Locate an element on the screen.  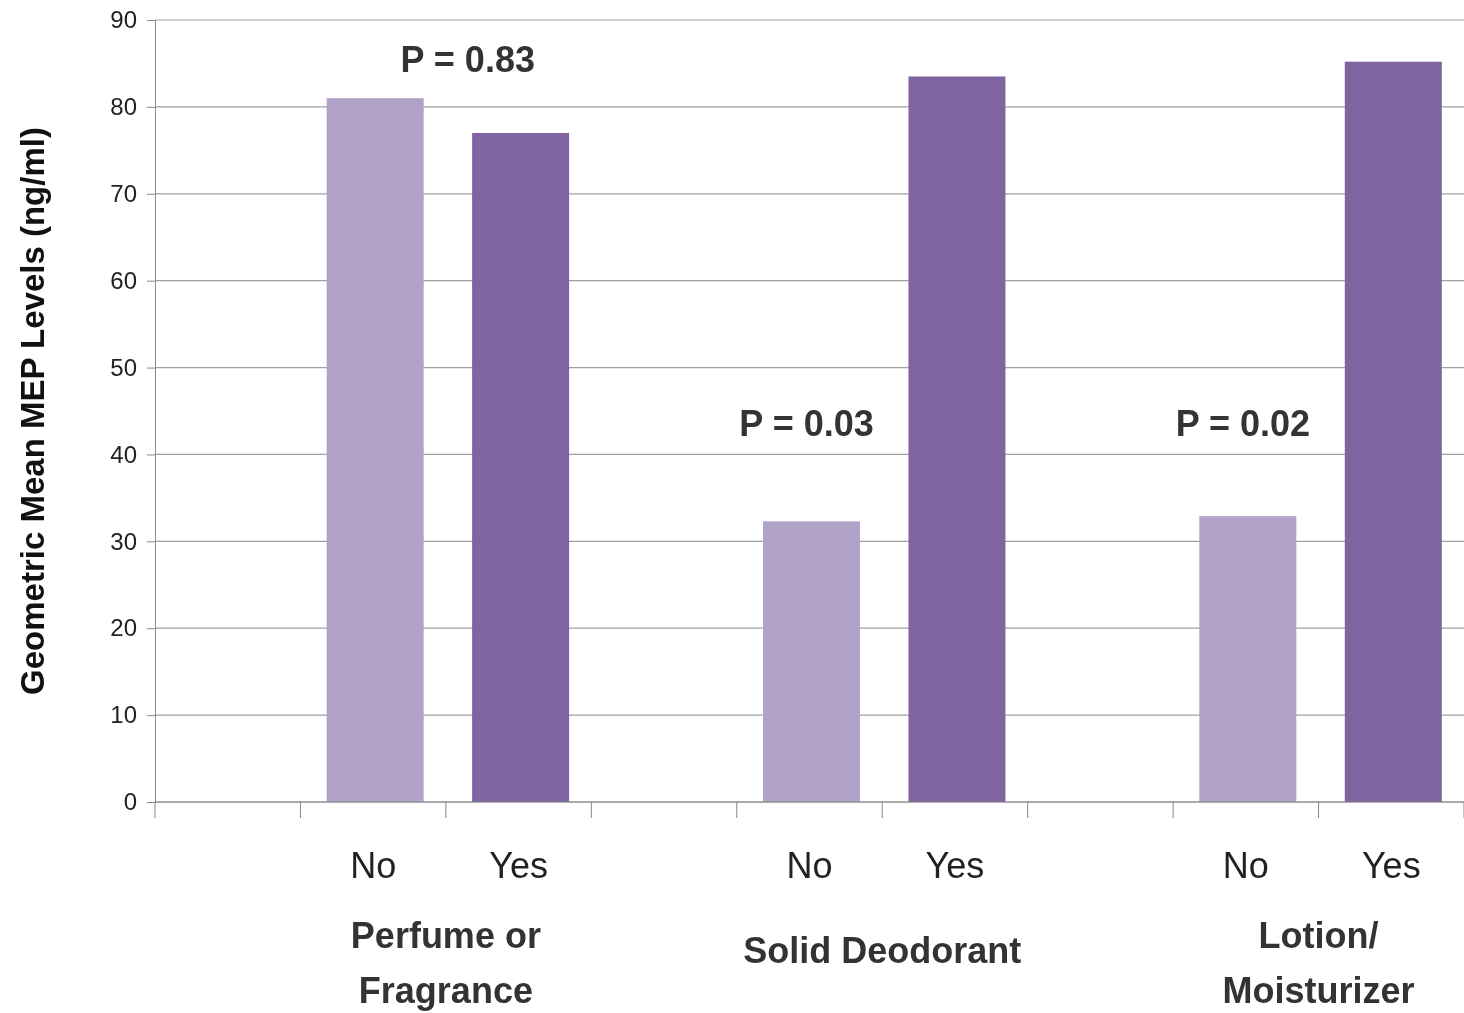
annotation: P = 0.02 is located at coordinates (1243, 423).